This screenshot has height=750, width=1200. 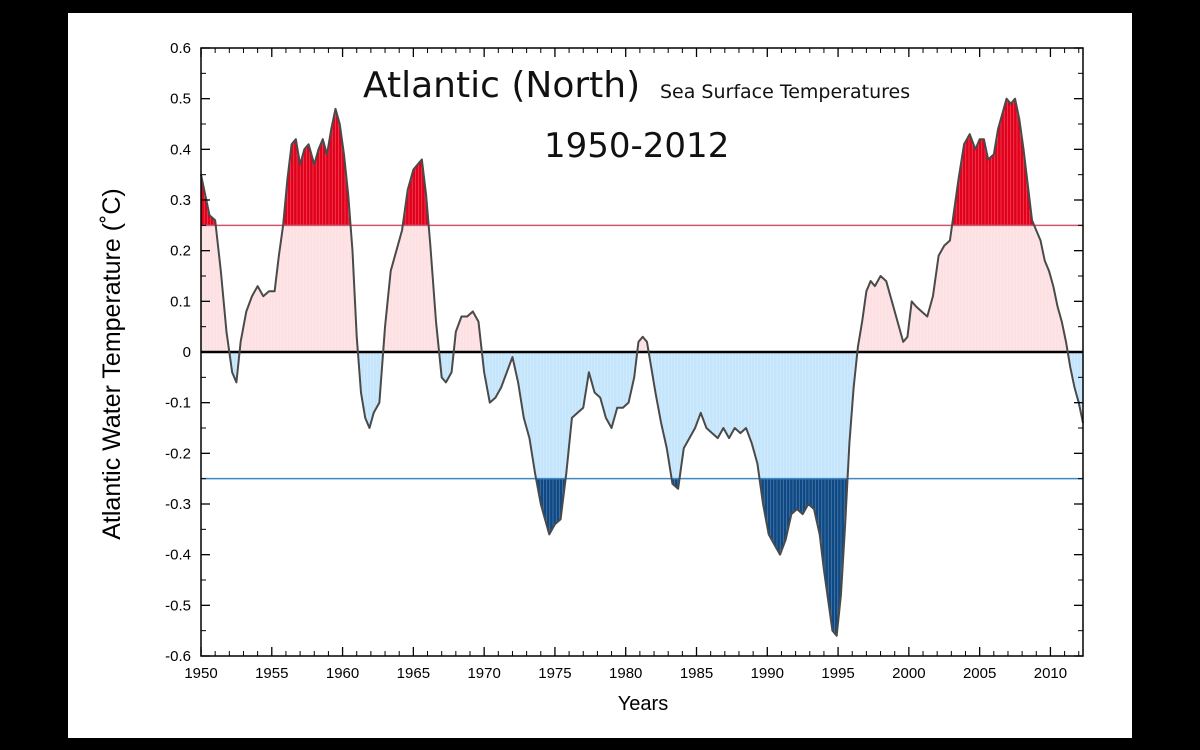 What do you see at coordinates (342, 673) in the screenshot?
I see `x-tick-label: 1960` at bounding box center [342, 673].